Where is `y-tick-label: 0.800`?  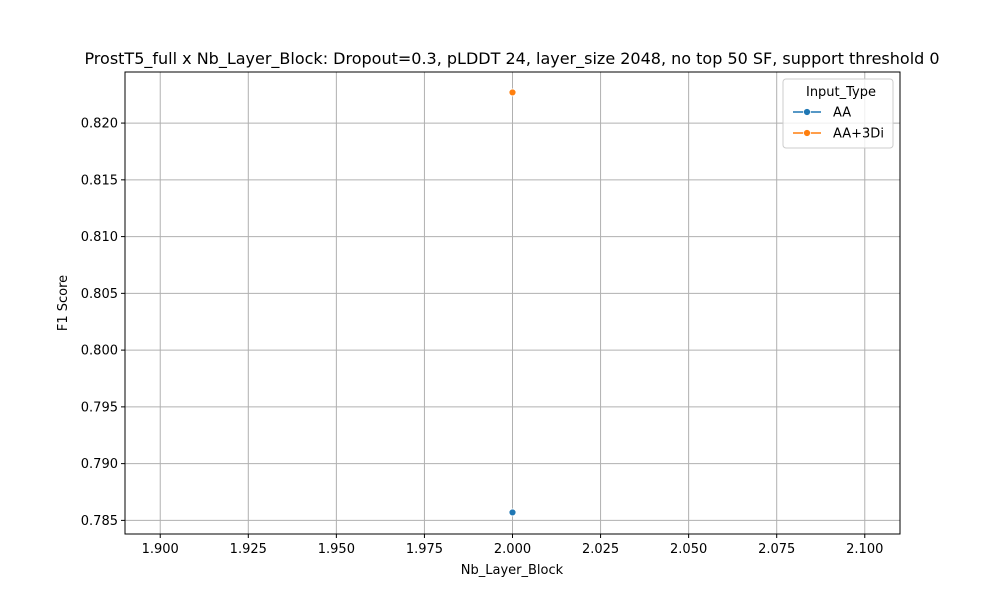
y-tick-label: 0.800 is located at coordinates (99, 351).